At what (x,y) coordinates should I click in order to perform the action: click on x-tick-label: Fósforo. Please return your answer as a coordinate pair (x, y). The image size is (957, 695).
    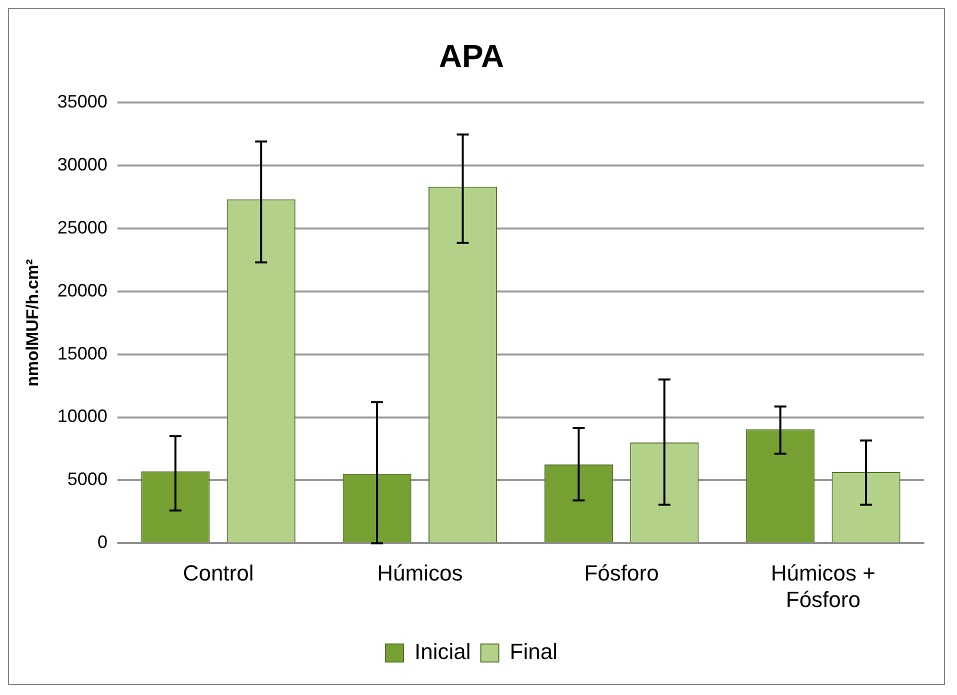
    Looking at the image, I should click on (621, 573).